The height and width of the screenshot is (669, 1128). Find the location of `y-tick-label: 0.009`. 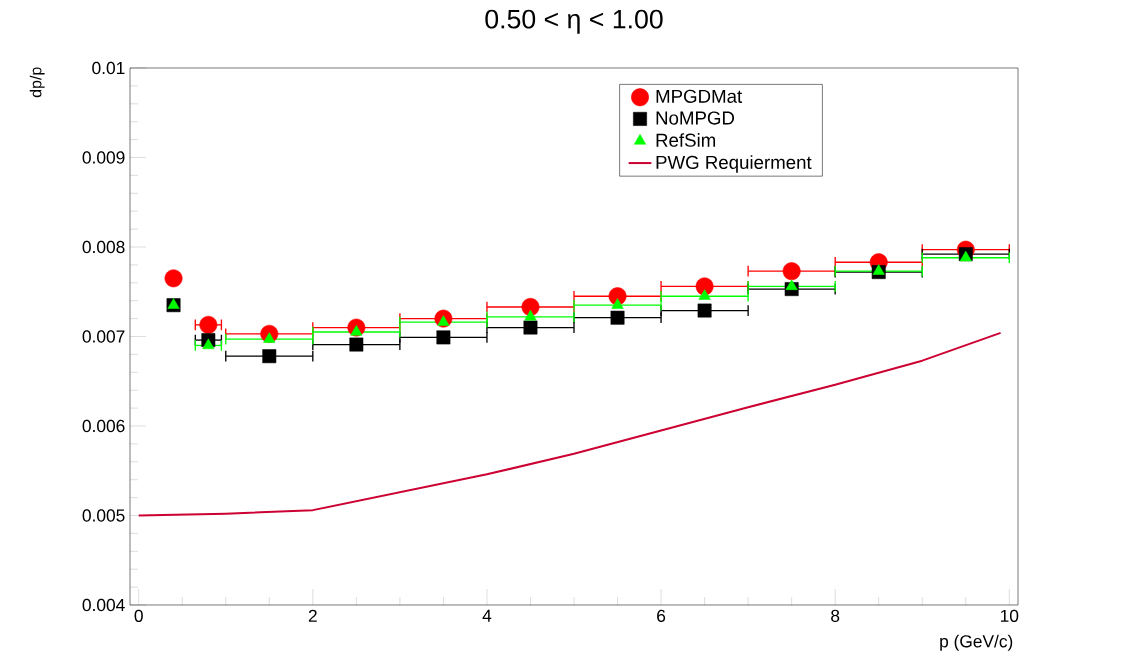

y-tick-label: 0.009 is located at coordinates (103, 157).